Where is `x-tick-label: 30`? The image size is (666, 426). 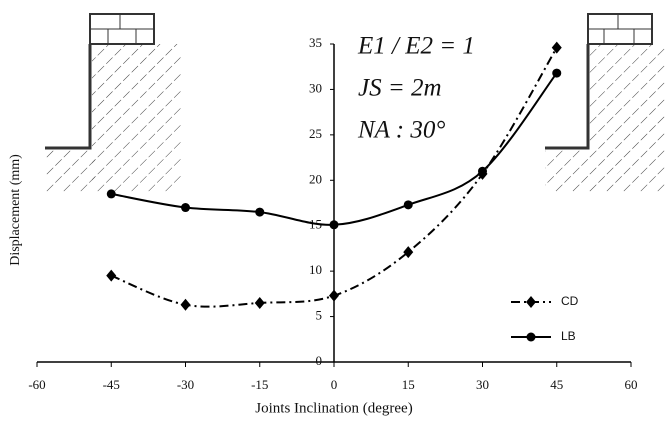
x-tick-label: 30 is located at coordinates (482, 384).